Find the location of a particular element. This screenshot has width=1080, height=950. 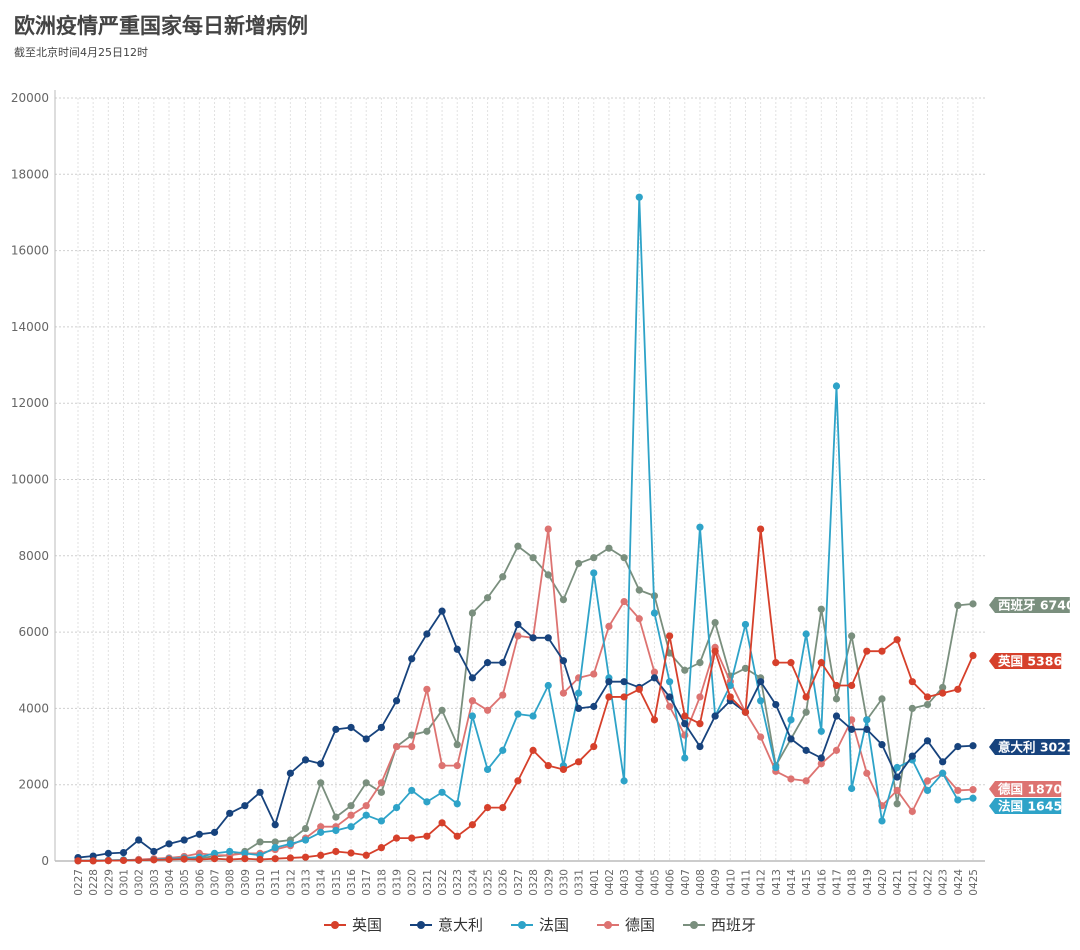

x-tick-label: 0330 is located at coordinates (564, 882).